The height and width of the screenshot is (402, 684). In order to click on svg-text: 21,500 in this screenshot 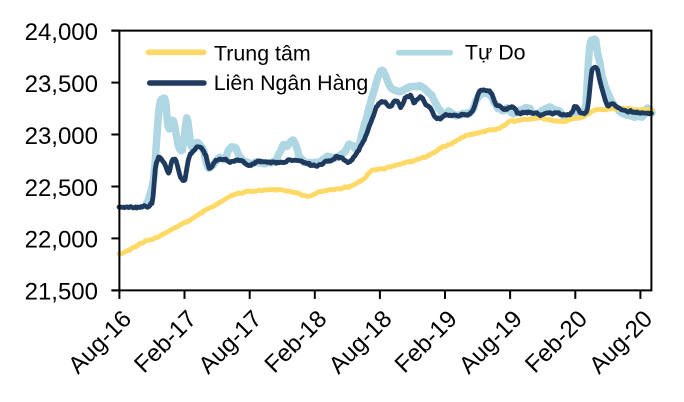, I will do `click(61, 292)`.